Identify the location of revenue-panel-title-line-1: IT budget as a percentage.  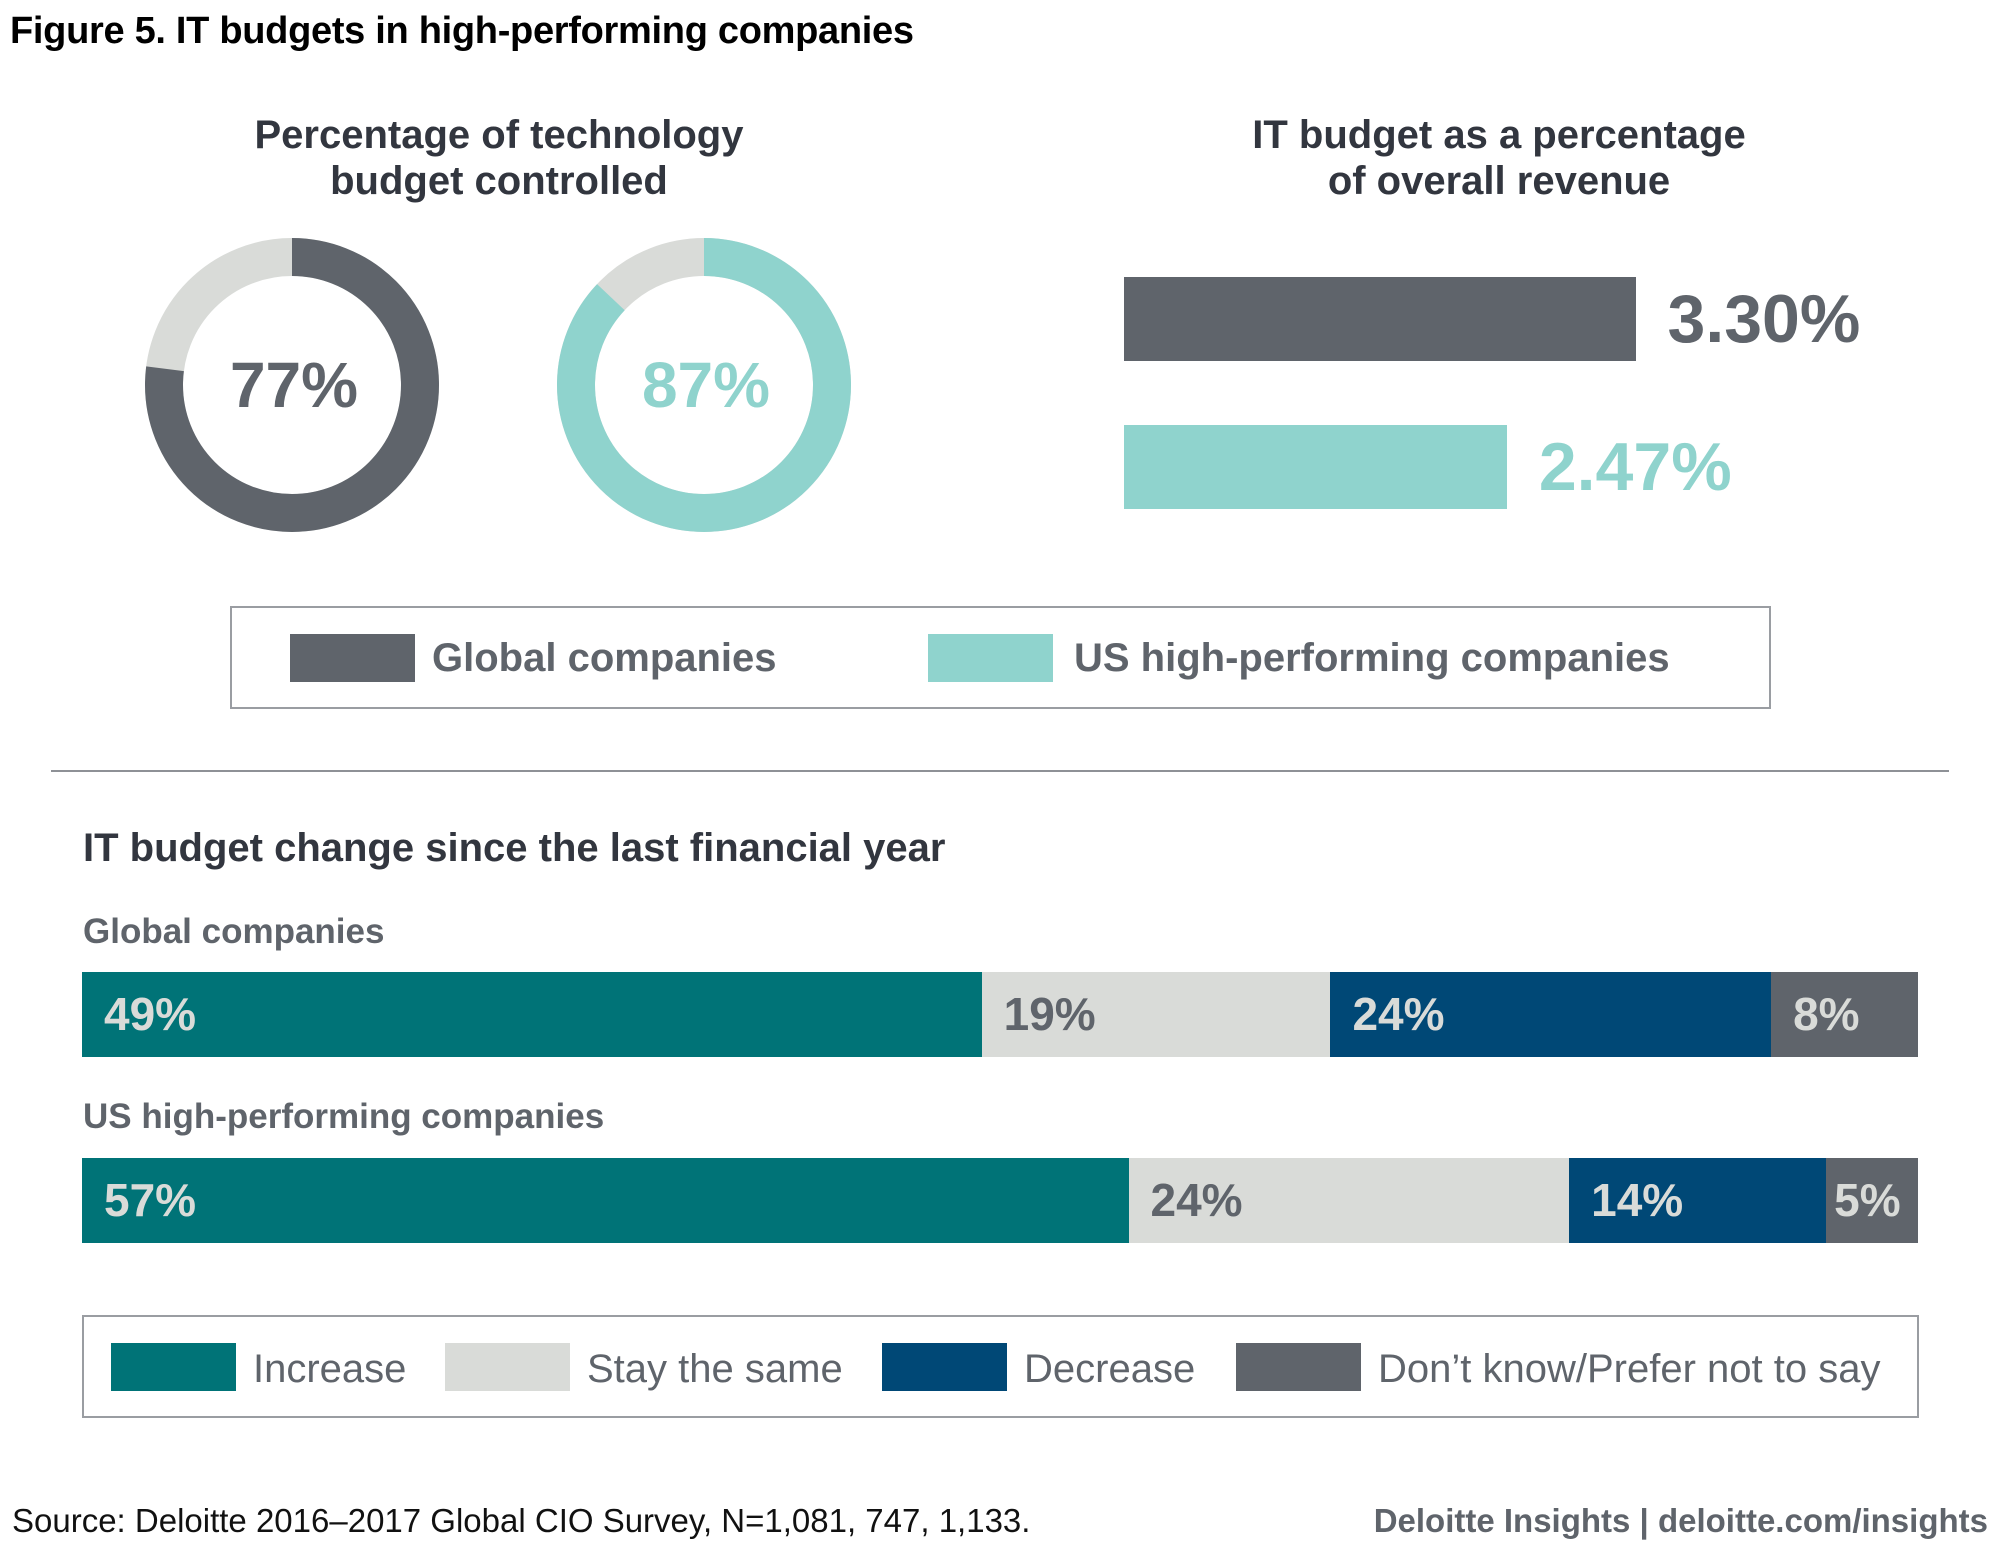
(1499, 135).